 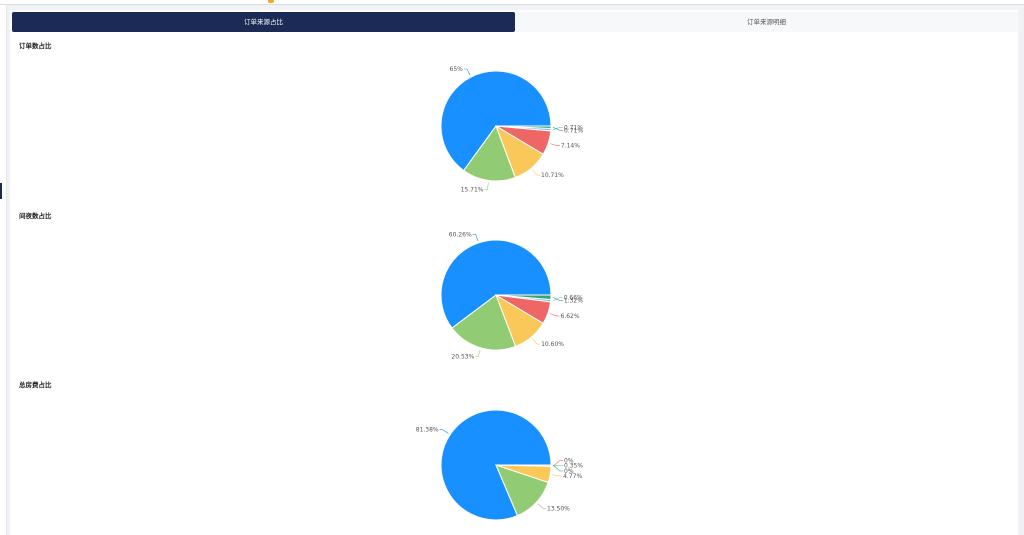 What do you see at coordinates (427, 430) in the screenshot?
I see `pie-data-label: 81.38%` at bounding box center [427, 430].